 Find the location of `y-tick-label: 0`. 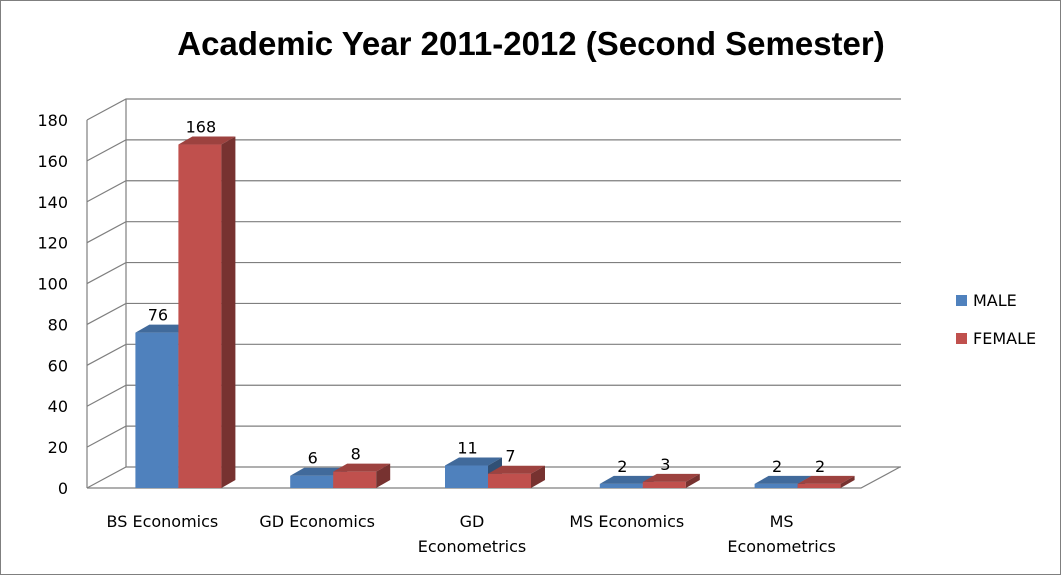

y-tick-label: 0 is located at coordinates (63, 488).